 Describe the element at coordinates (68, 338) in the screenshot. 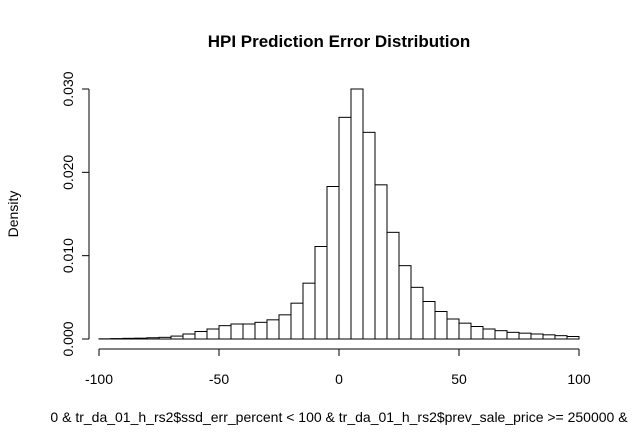

I see `y-tick-label: 0.000` at that location.